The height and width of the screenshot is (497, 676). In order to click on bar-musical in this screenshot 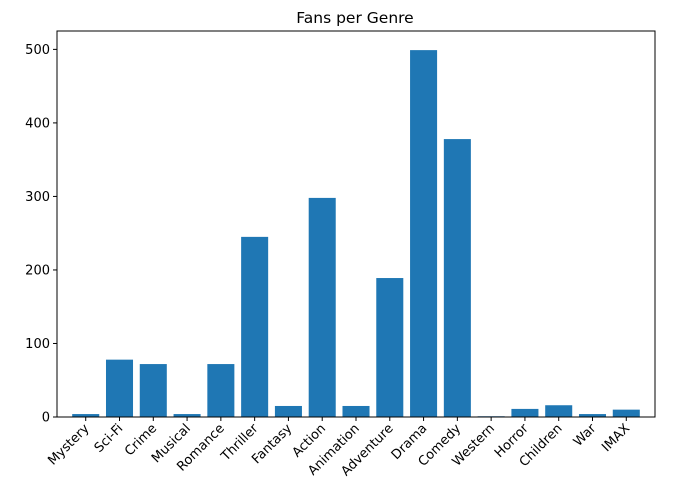, I will do `click(187, 415)`.